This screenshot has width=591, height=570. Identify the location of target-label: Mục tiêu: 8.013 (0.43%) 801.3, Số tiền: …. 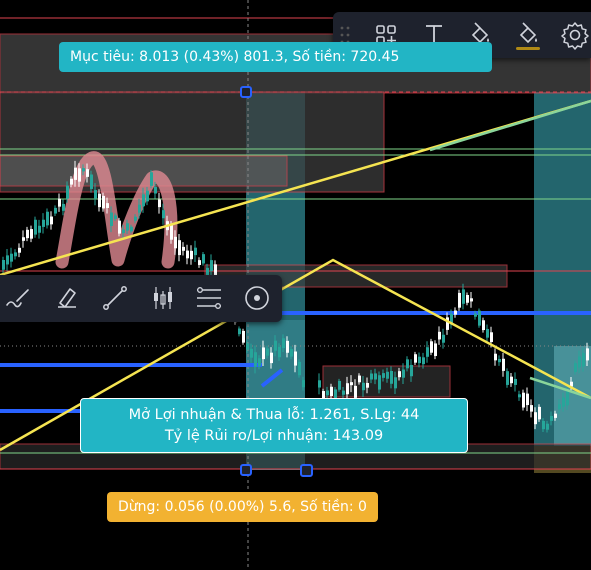
(275, 57).